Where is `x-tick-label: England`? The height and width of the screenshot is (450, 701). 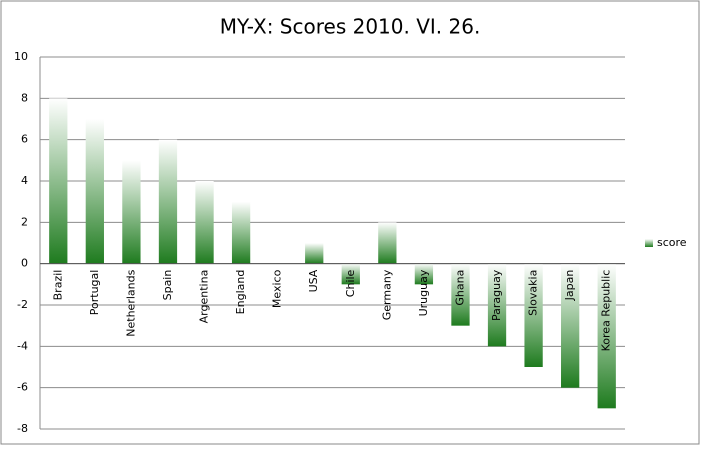
x-tick-label: England is located at coordinates (240, 292).